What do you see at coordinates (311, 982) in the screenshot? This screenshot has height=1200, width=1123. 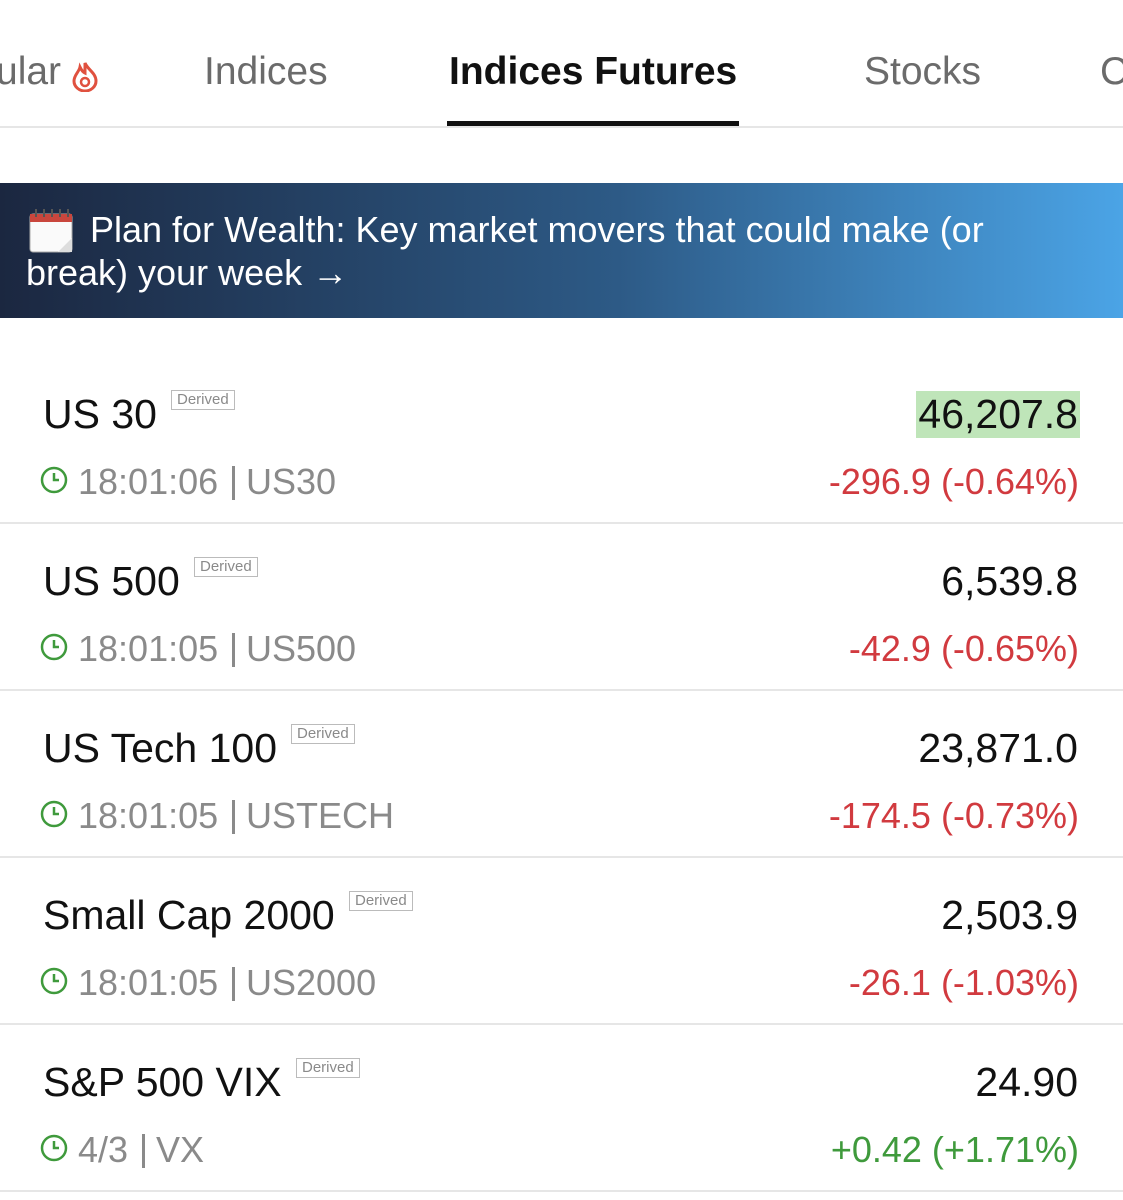 I see `symbol: US2000` at bounding box center [311, 982].